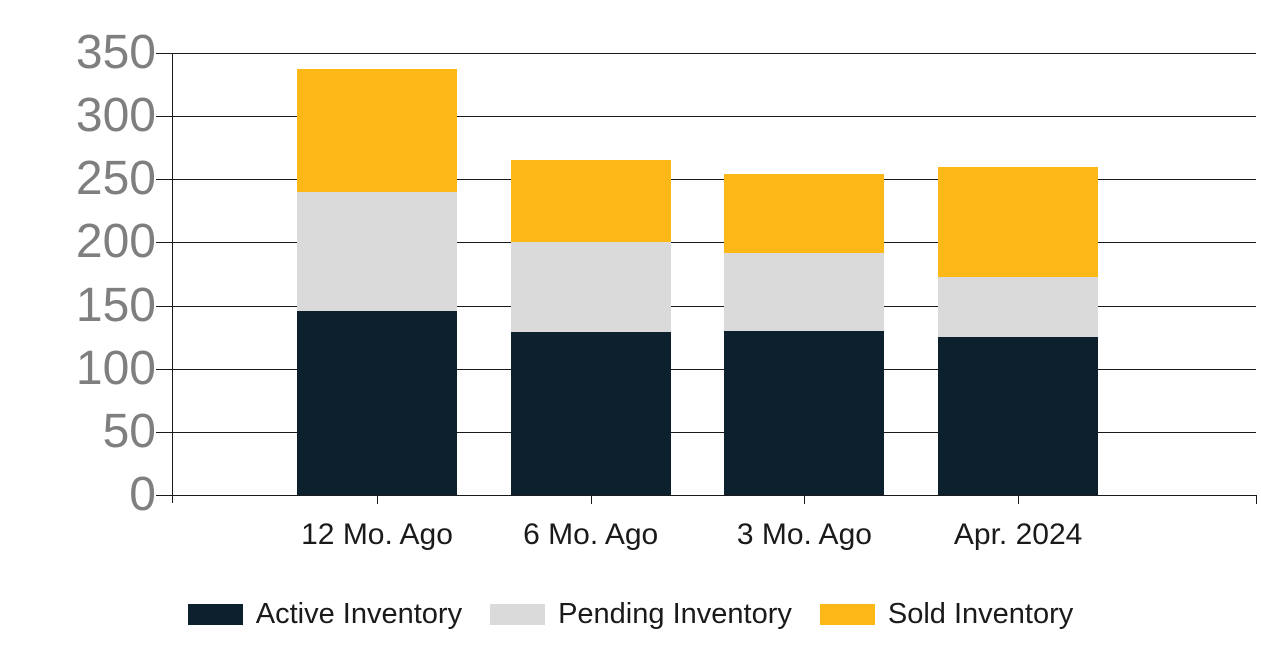 The width and height of the screenshot is (1261, 663). What do you see at coordinates (142, 494) in the screenshot?
I see `y-axis-tick-label: 0` at bounding box center [142, 494].